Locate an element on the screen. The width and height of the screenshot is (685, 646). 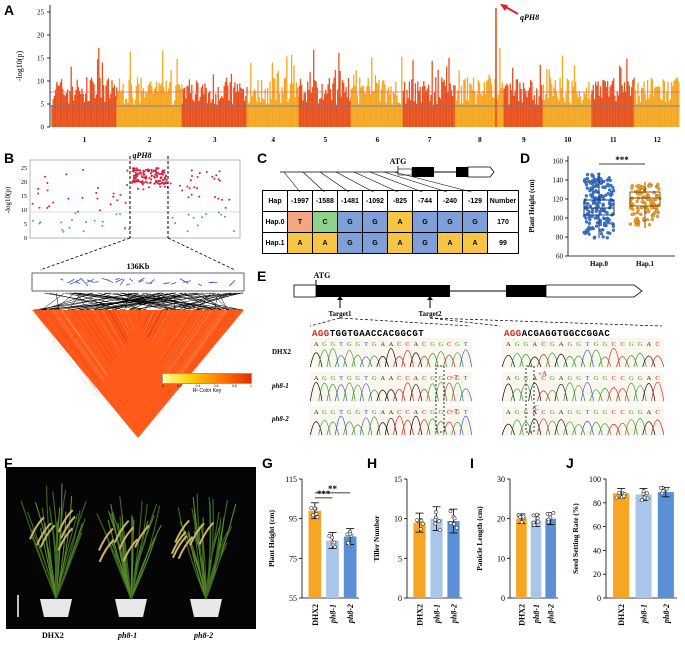
gene-track-marks is located at coordinates (148, 282).